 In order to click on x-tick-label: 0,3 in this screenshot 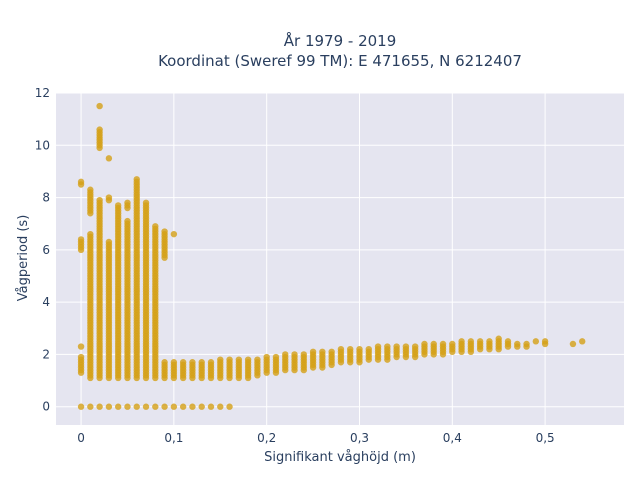, I will do `click(359, 438)`.